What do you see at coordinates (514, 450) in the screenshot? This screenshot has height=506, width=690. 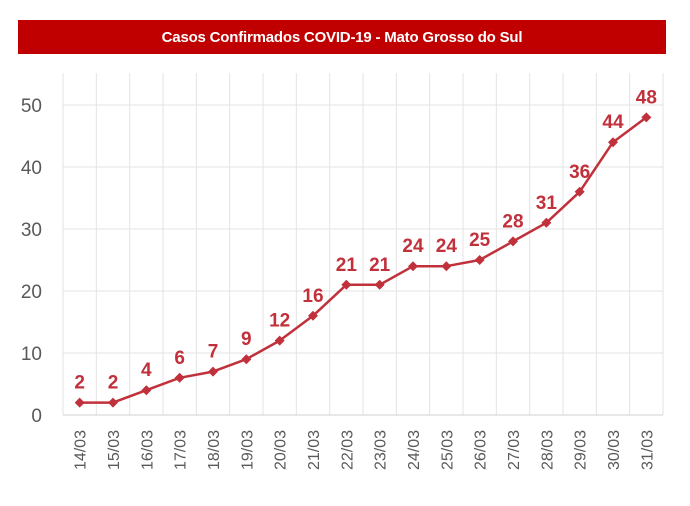 I see `x-tick-label: 27/03` at bounding box center [514, 450].